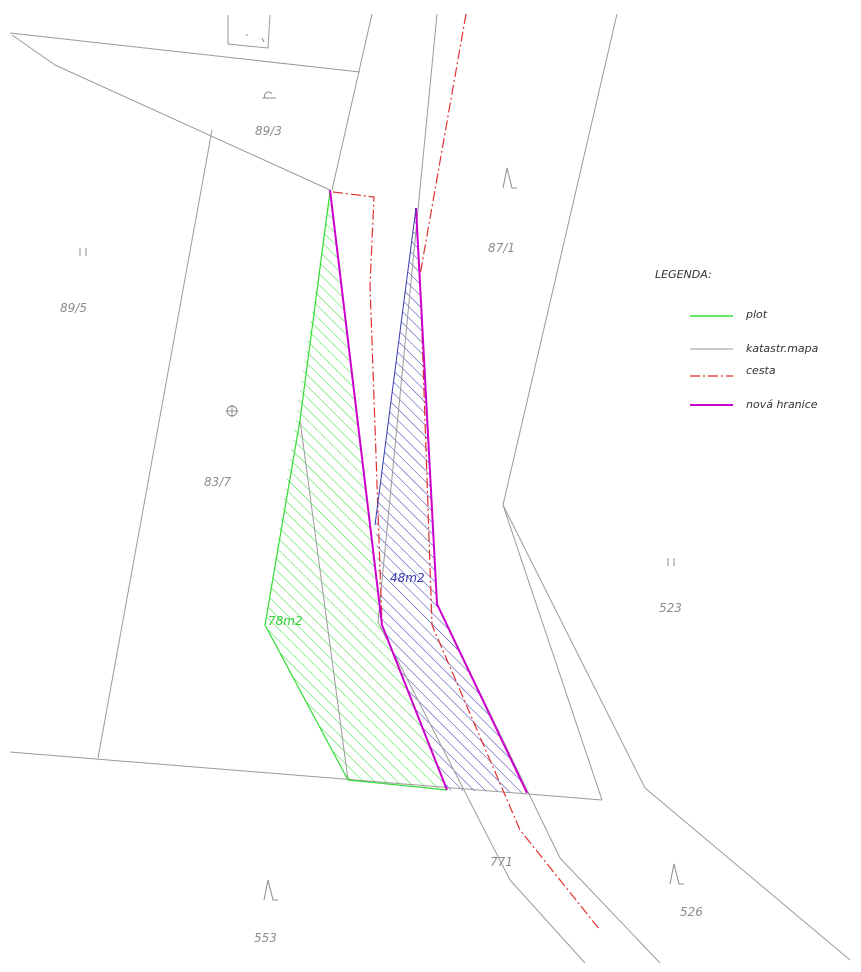 The image size is (861, 972). Describe the element at coordinates (269, 95) in the screenshot. I see `garden-symbol-icon` at that location.